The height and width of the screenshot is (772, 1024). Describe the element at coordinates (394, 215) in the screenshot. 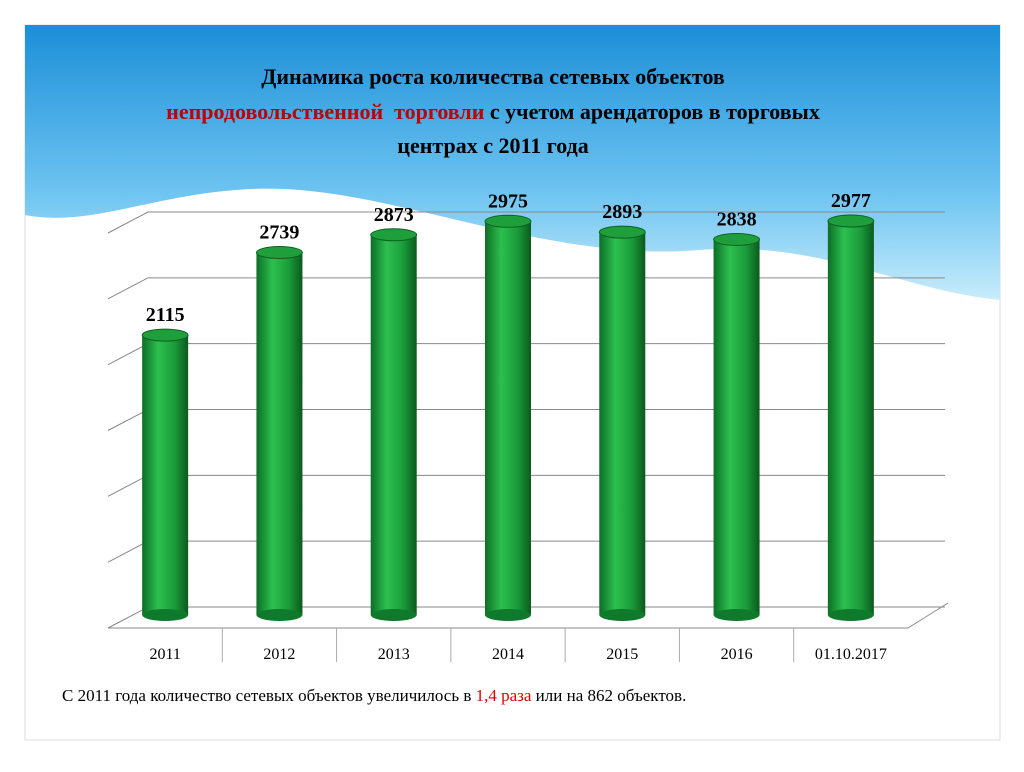

I see `value-label: 2873` at that location.